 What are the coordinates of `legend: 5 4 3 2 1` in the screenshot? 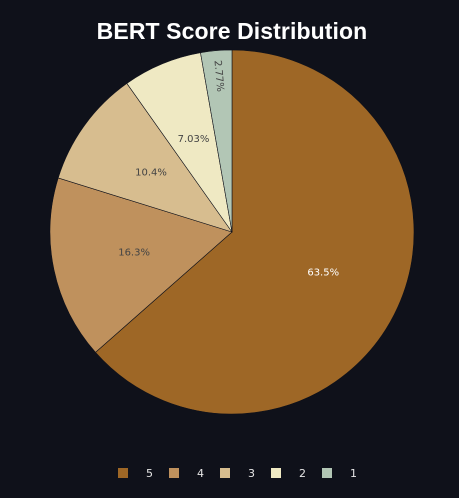 It's located at (229, 473).